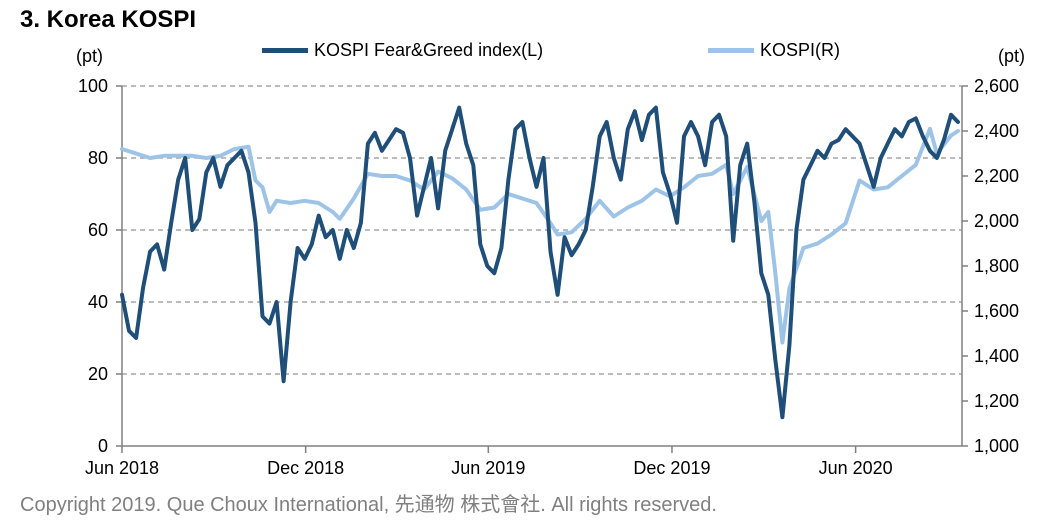 This screenshot has height=522, width=1059. Describe the element at coordinates (996, 86) in the screenshot. I see `right-tick-label: 2,600` at that location.